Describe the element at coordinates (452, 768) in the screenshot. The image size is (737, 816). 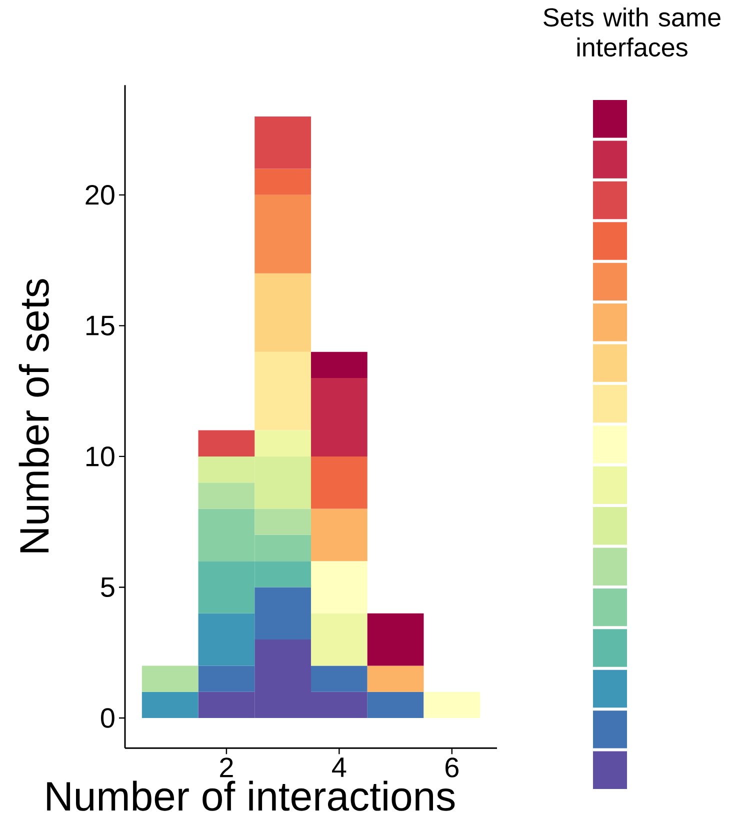
I see `x-tick-label: 6` at that location.